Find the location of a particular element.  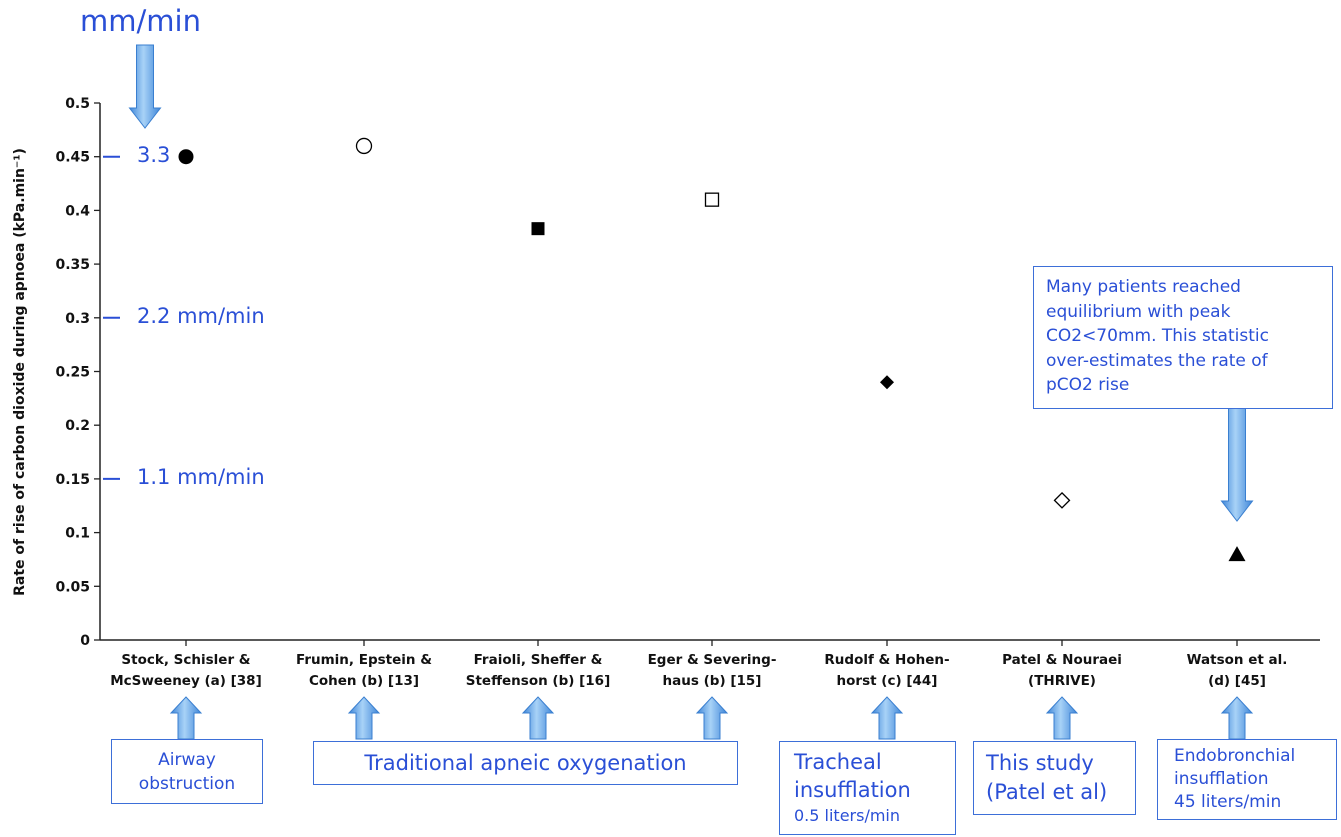

box-line: Airway is located at coordinates (187, 760).